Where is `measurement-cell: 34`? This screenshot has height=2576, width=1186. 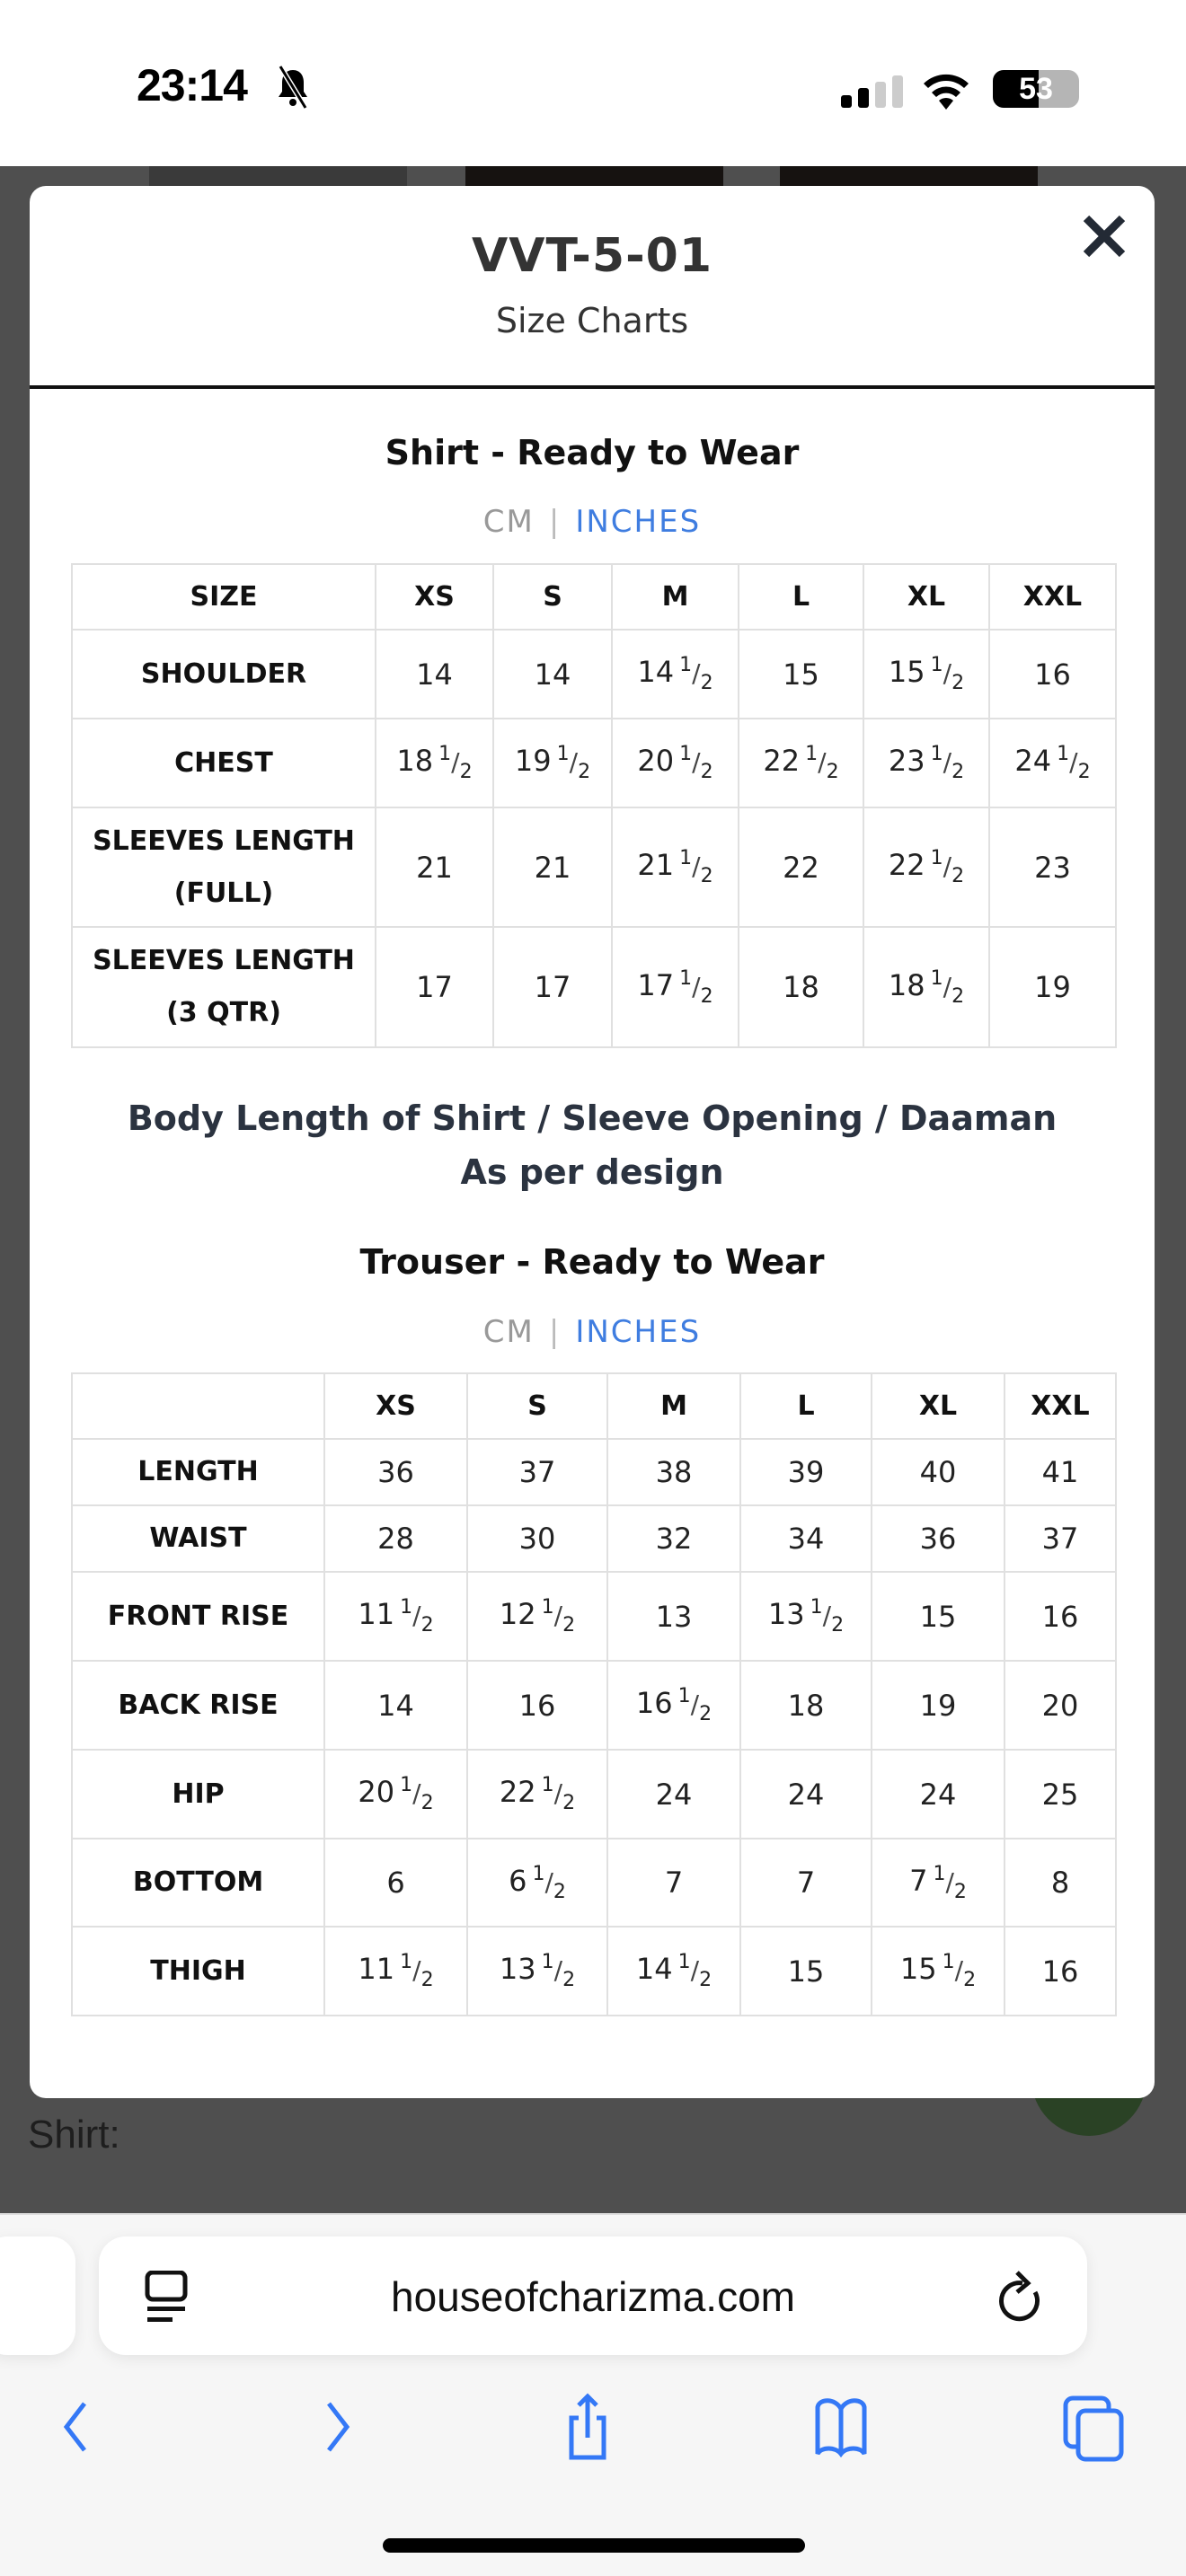 measurement-cell: 34 is located at coordinates (805, 1538).